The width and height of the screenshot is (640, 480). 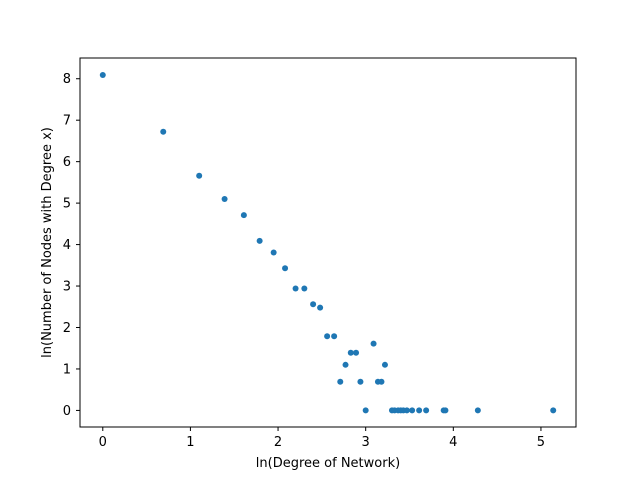 What do you see at coordinates (47, 242) in the screenshot?
I see `y-axis-label: ln(Number of Nodes with Degree x)` at bounding box center [47, 242].